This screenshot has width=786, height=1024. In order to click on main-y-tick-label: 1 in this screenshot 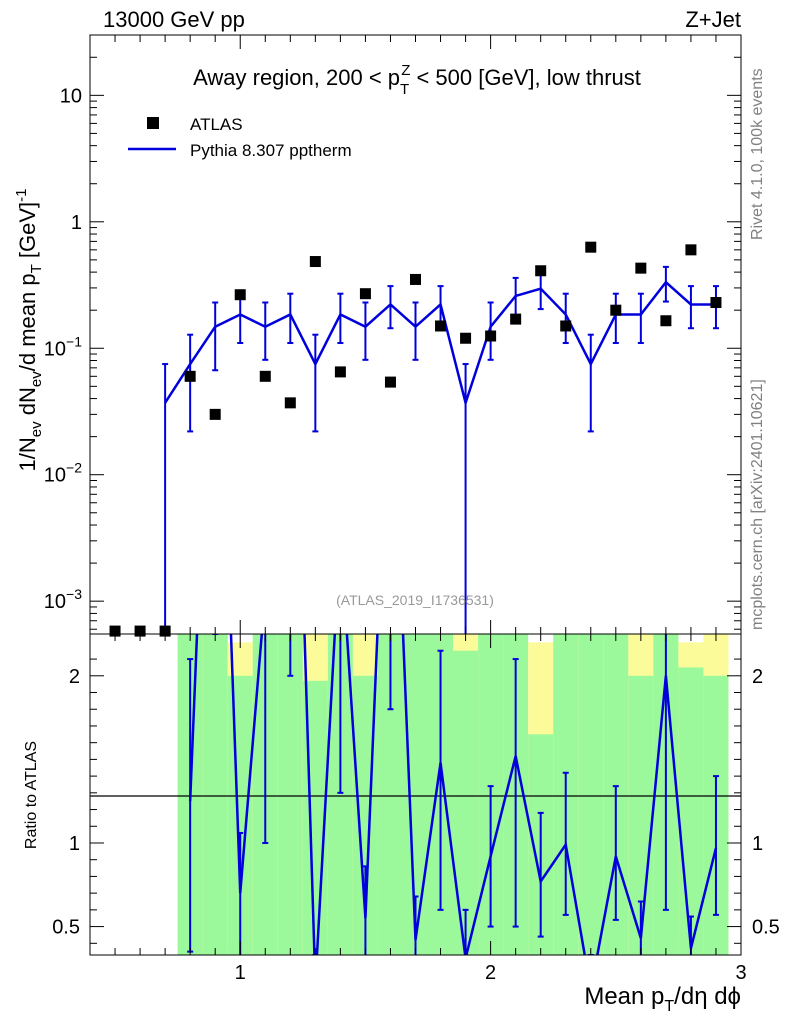, I will do `click(76, 223)`.